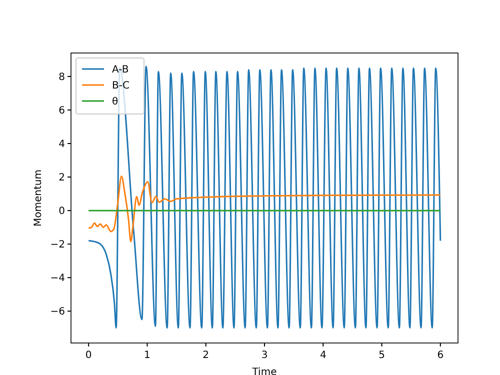 This screenshot has width=500, height=375. What do you see at coordinates (61, 178) in the screenshot?
I see `y-tick-label: 2` at bounding box center [61, 178].